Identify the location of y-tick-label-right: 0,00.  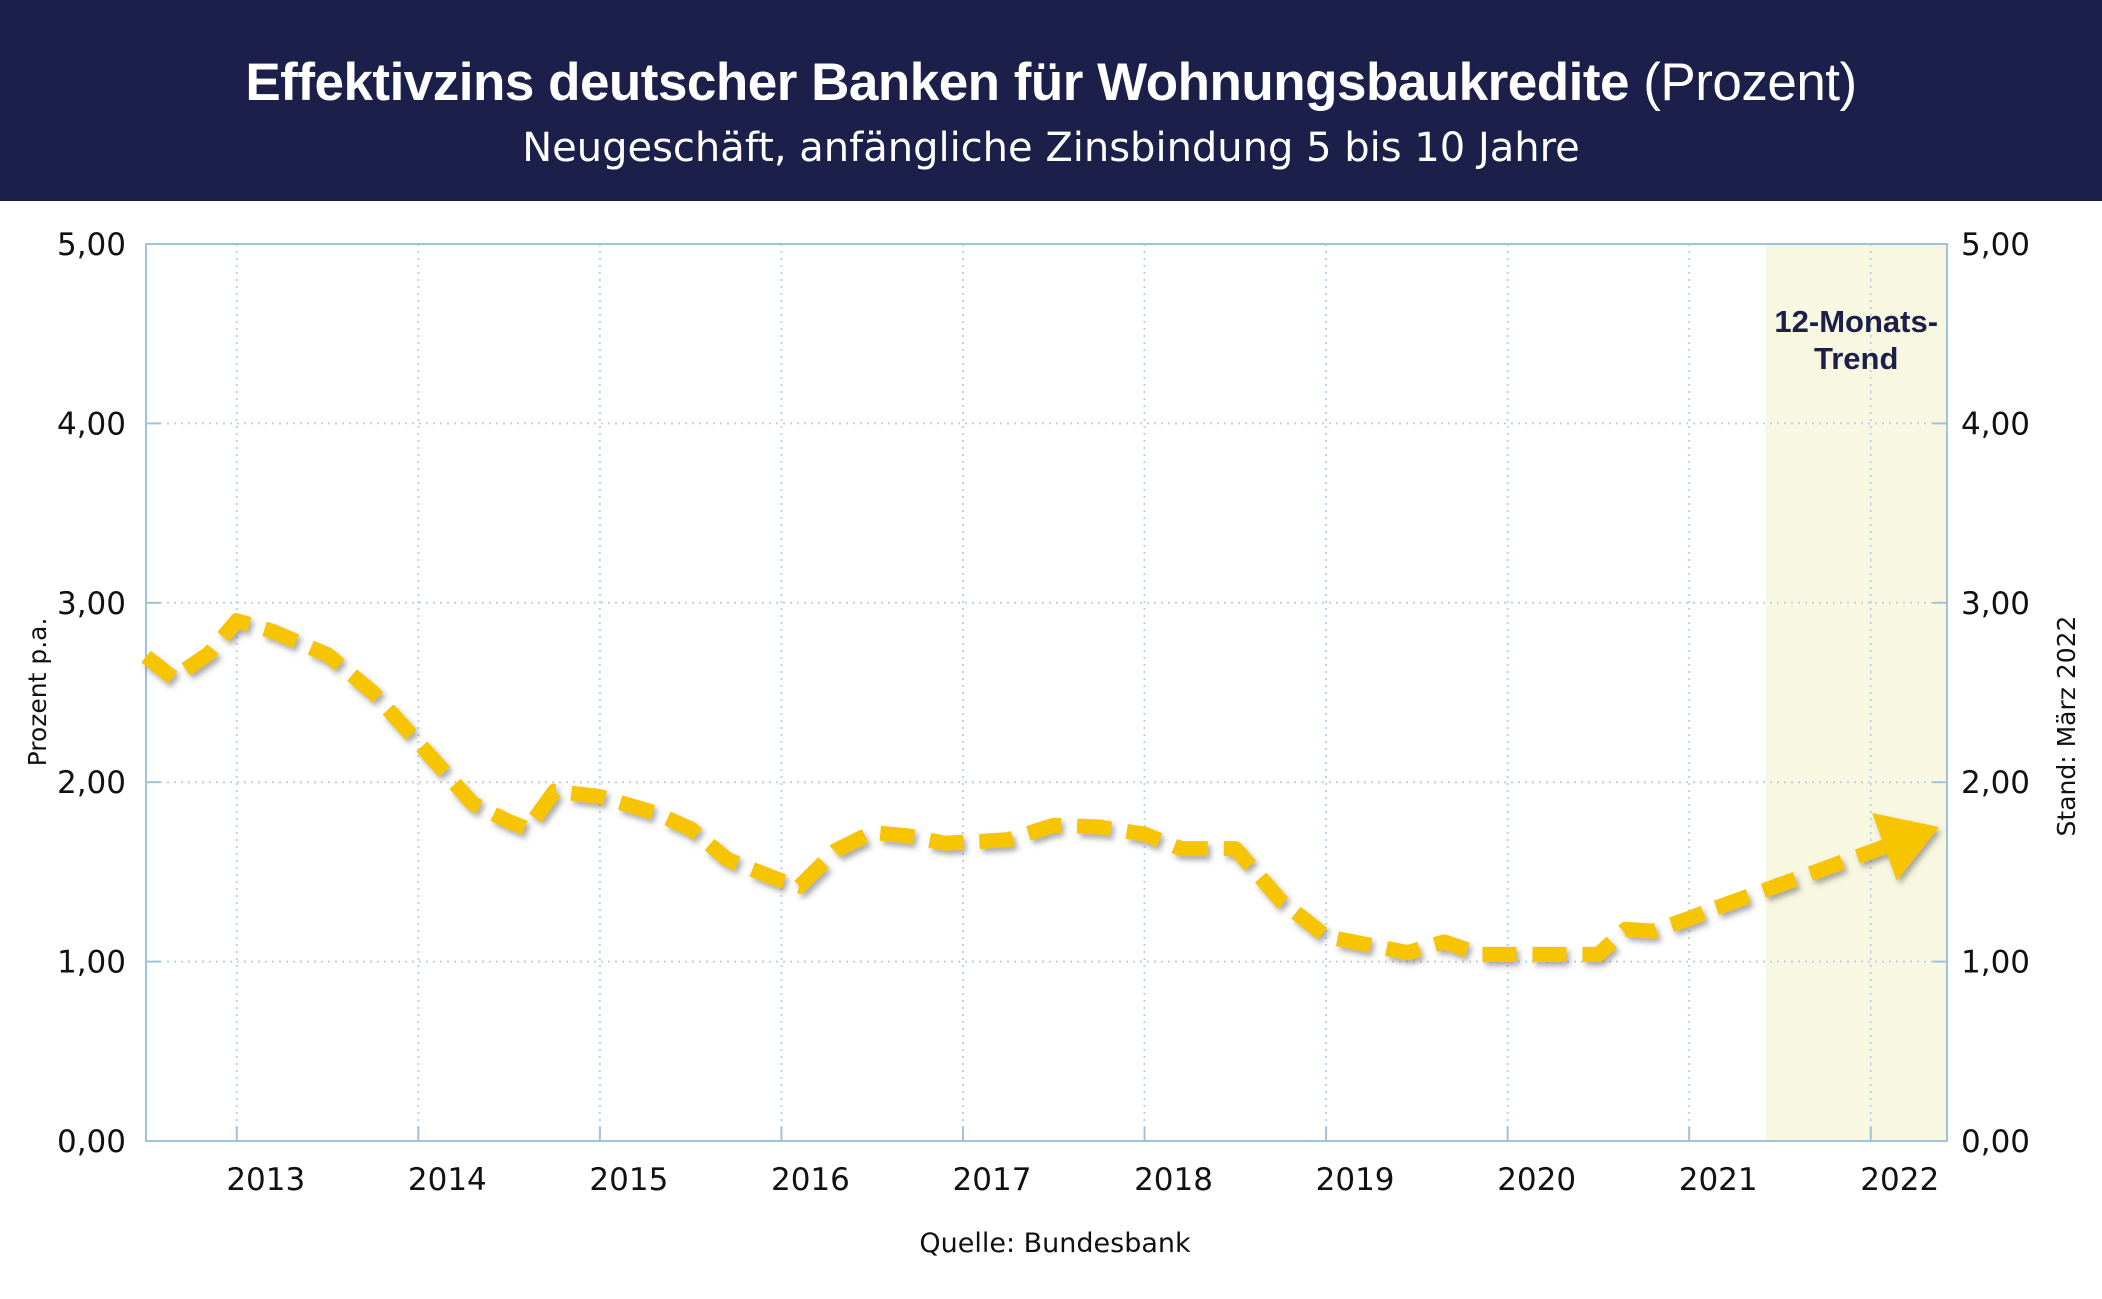
(1995, 1142).